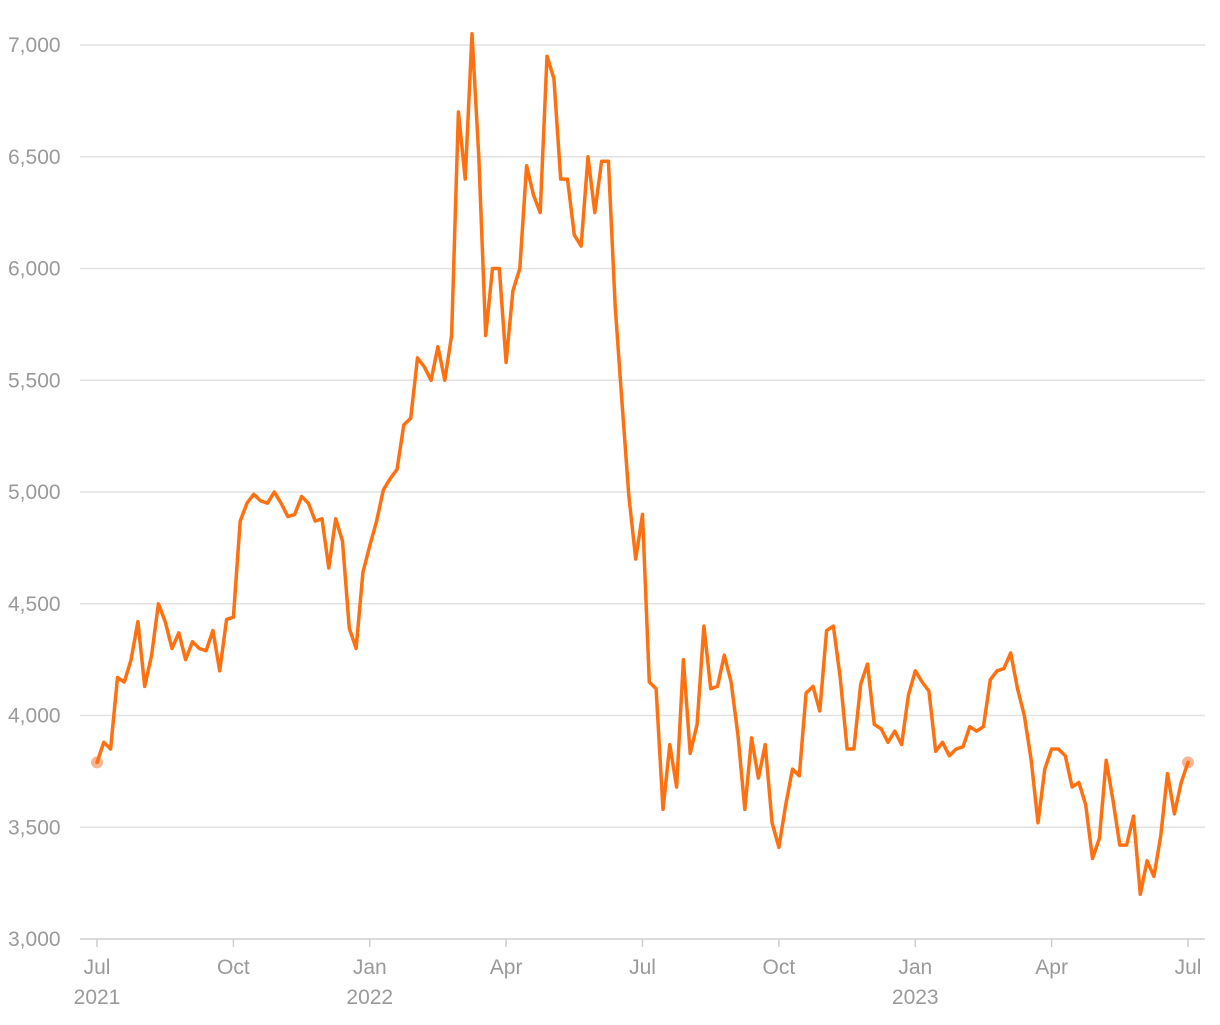 The width and height of the screenshot is (1220, 1025). I want to click on y-tick-label: 3,500, so click(34, 827).